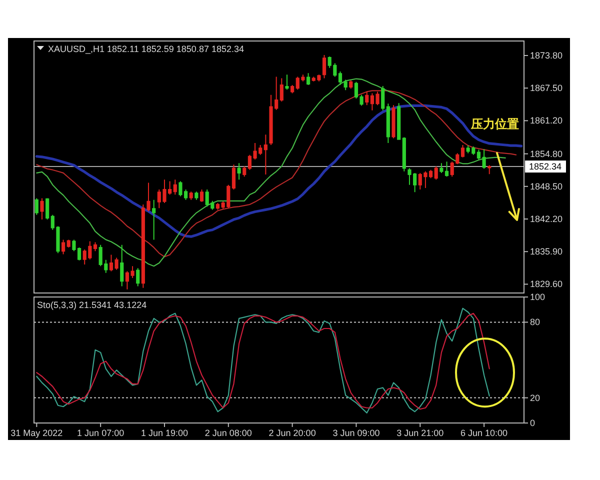 This screenshot has height=480, width=600. I want to click on chart-title: Sto(5,3,3) 21.5341 43.1224, so click(92, 305).